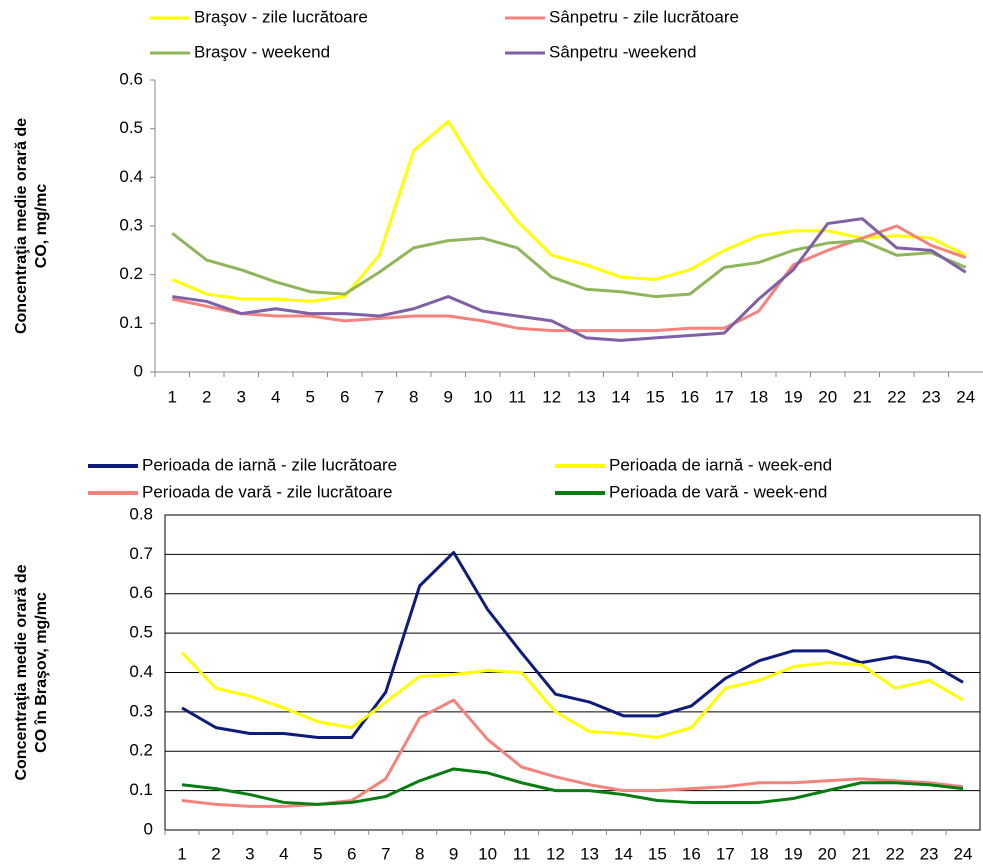 Image resolution: width=983 pixels, height=865 pixels. Describe the element at coordinates (622, 51) in the screenshot. I see `legend-label: Sânpetru -weekend` at that location.